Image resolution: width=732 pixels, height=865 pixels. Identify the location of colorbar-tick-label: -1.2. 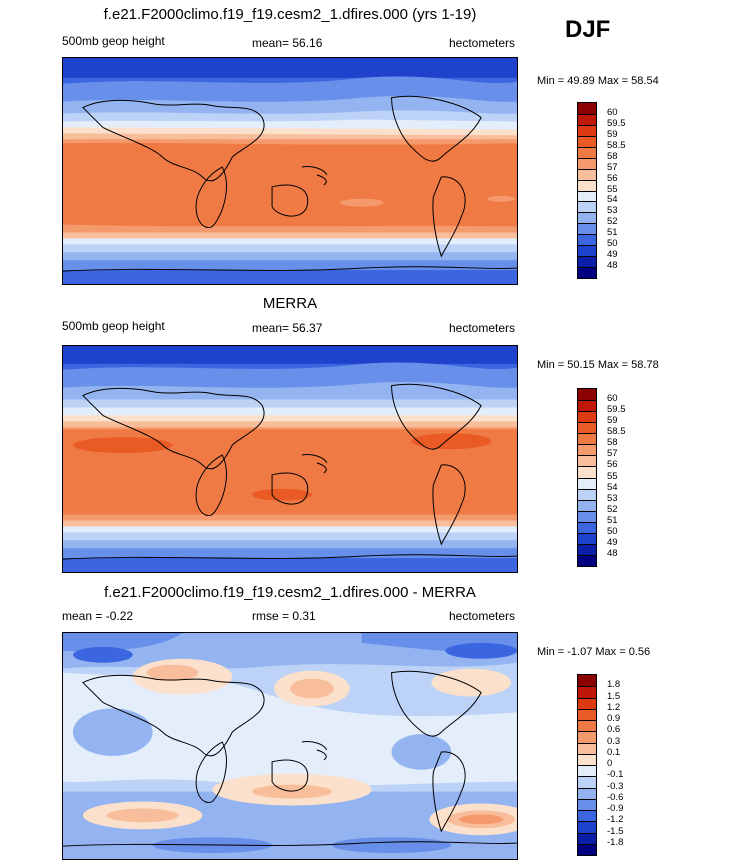
(615, 820).